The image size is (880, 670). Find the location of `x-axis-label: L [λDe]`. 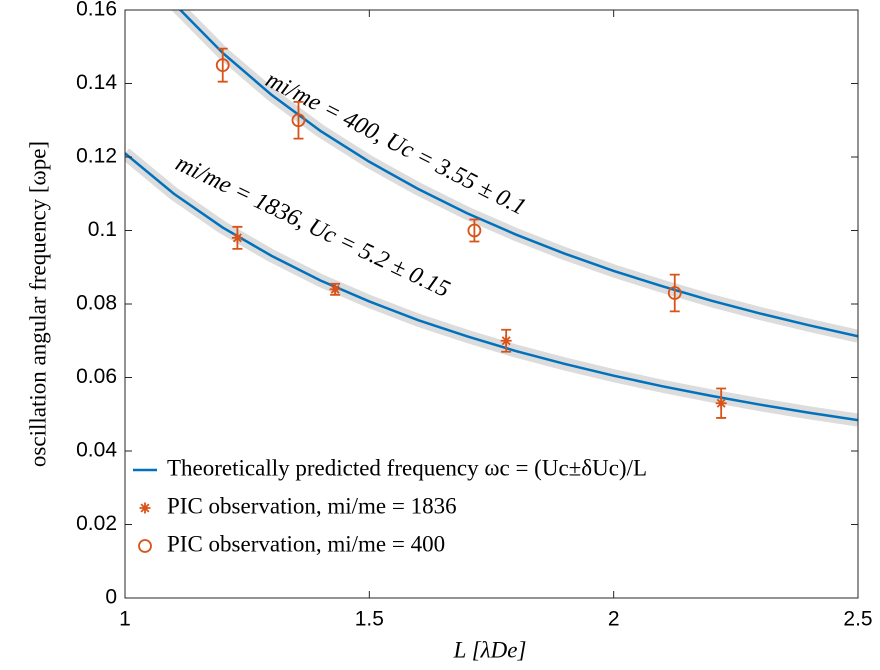

x-axis-label: L [λDe] is located at coordinates (490, 649).